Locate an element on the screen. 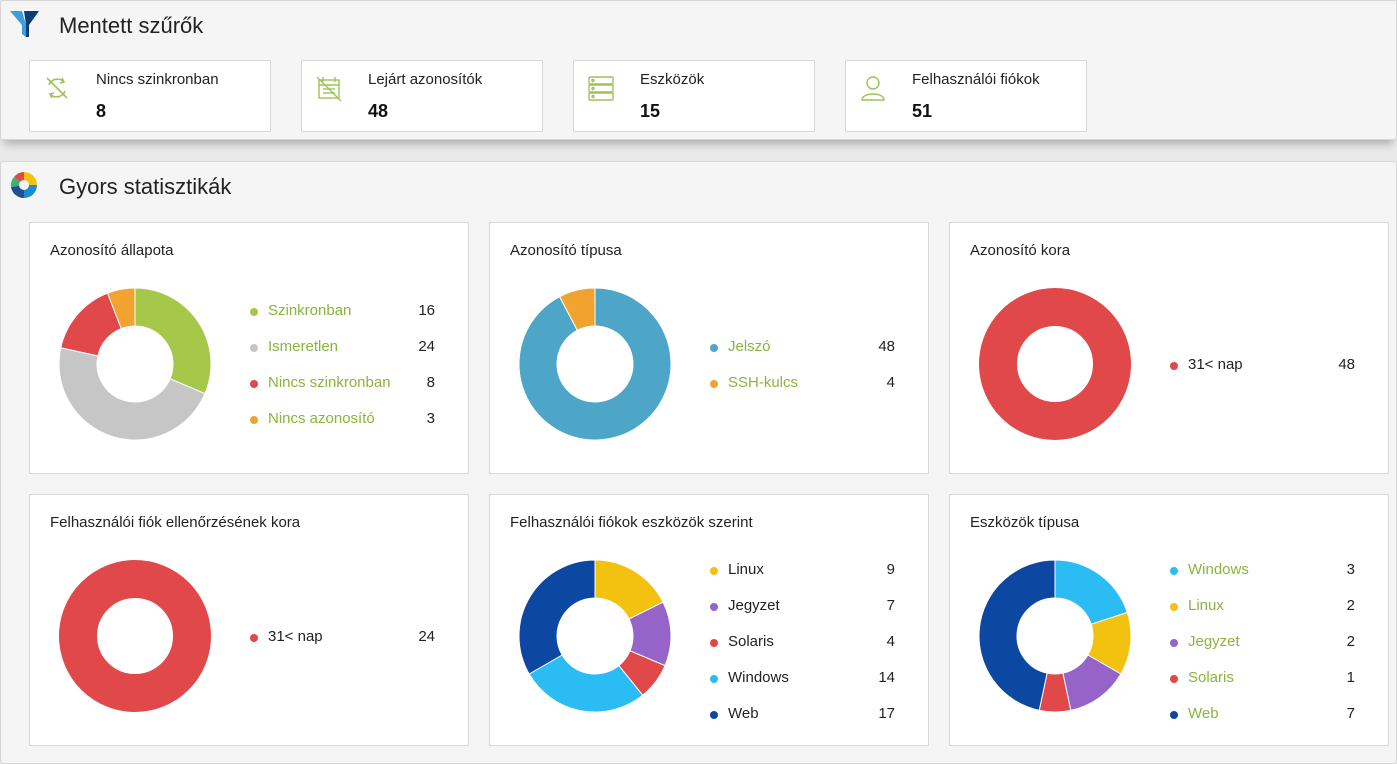 This screenshot has width=1397, height=764. legend-item-jegyzet: Jegyzet 7 is located at coordinates (810, 615).